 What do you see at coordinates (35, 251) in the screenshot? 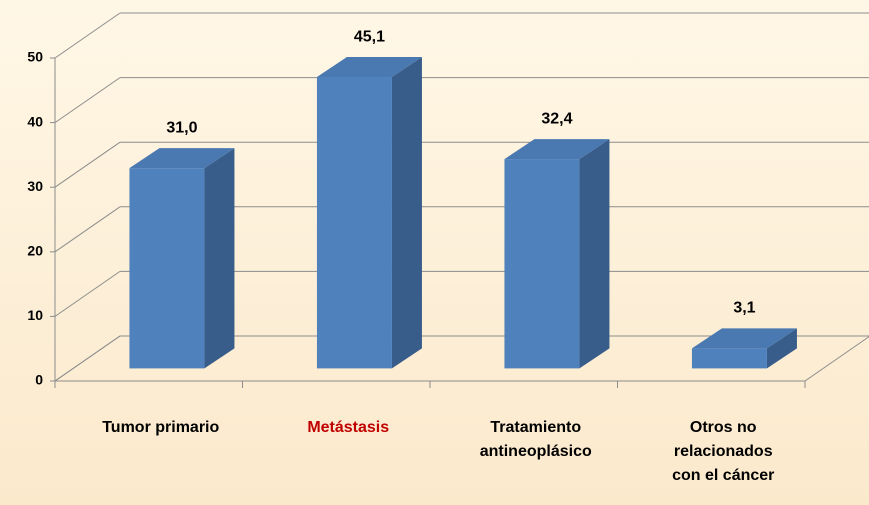
I see `y-tick-label: 20` at bounding box center [35, 251].